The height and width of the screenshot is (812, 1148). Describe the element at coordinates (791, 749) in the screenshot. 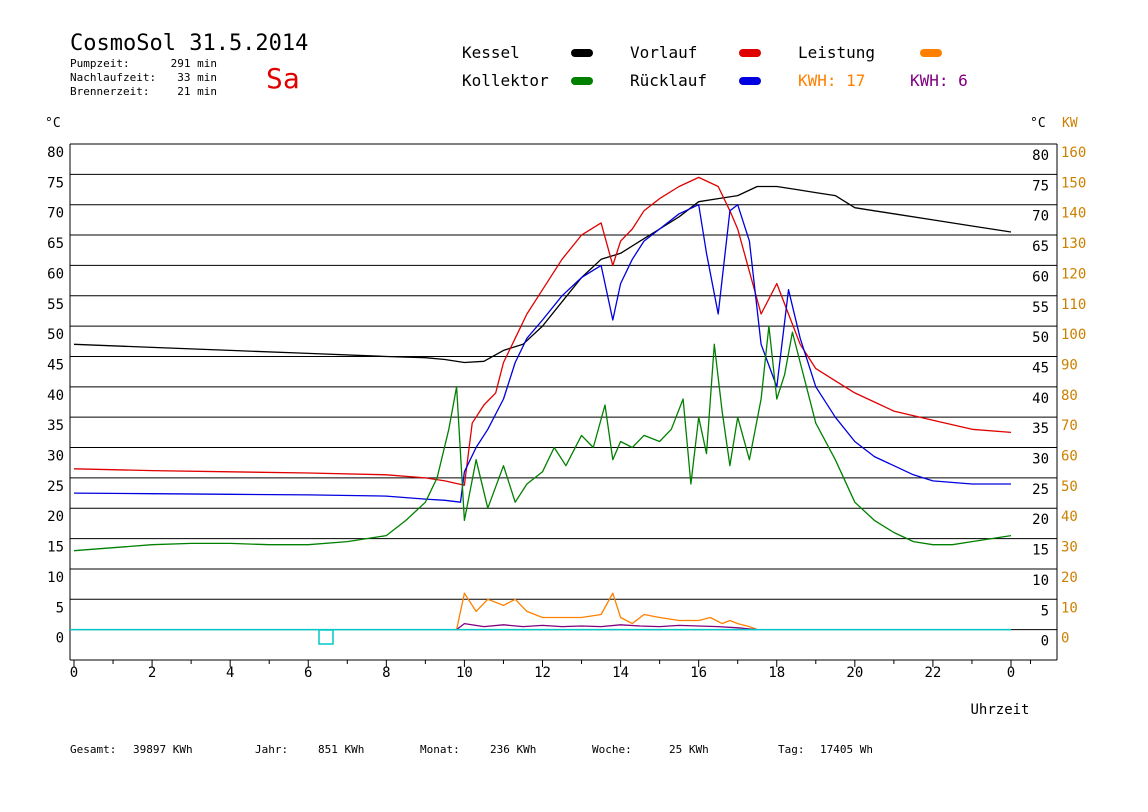

I see `footer-tag-label: Tag:` at that location.